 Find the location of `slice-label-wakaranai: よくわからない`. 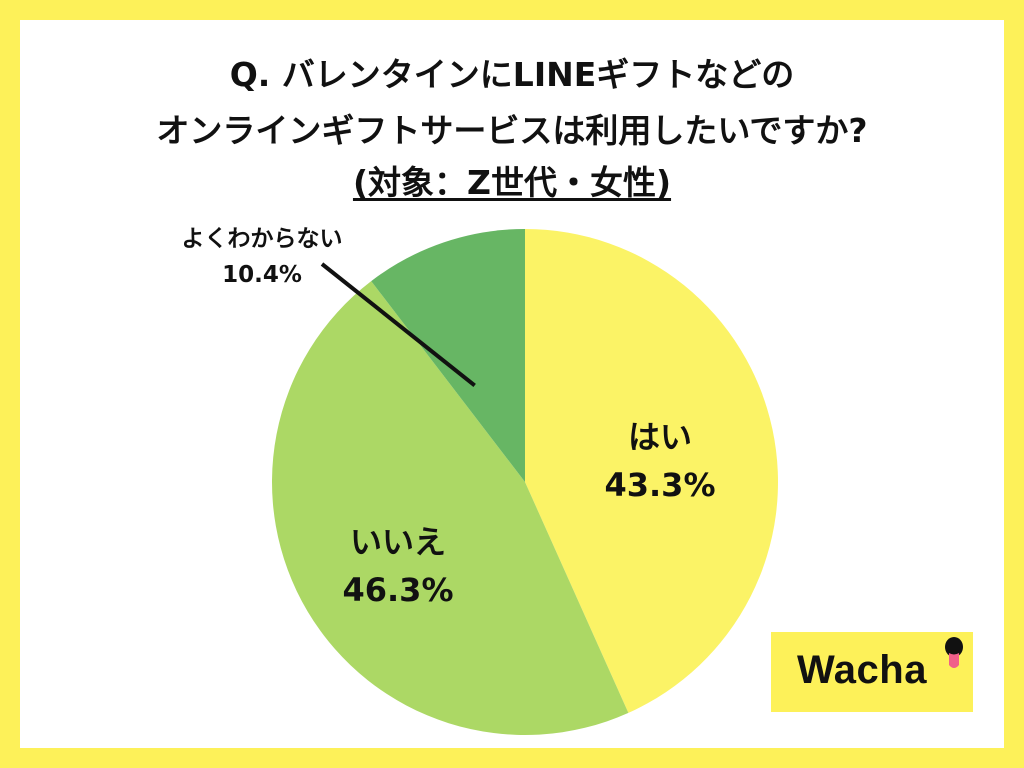

slice-label-wakaranai: よくわからない is located at coordinates (262, 239).